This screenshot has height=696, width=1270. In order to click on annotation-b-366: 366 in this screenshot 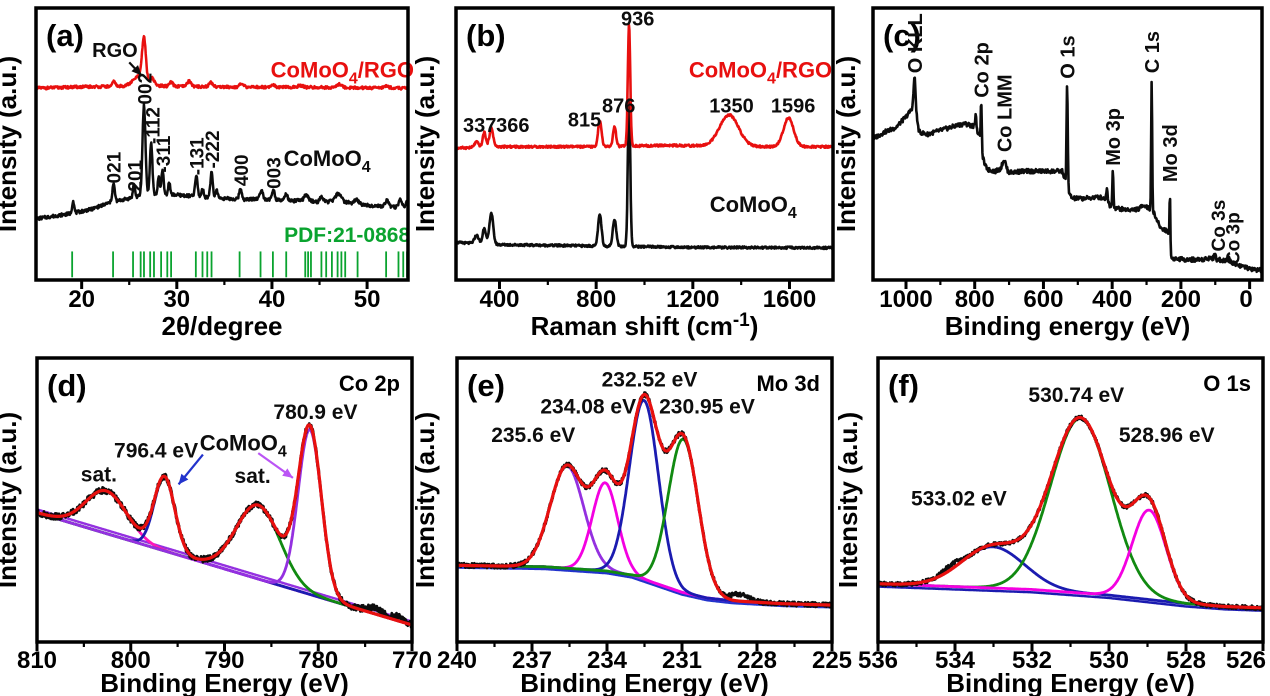, I will do `click(512, 126)`.